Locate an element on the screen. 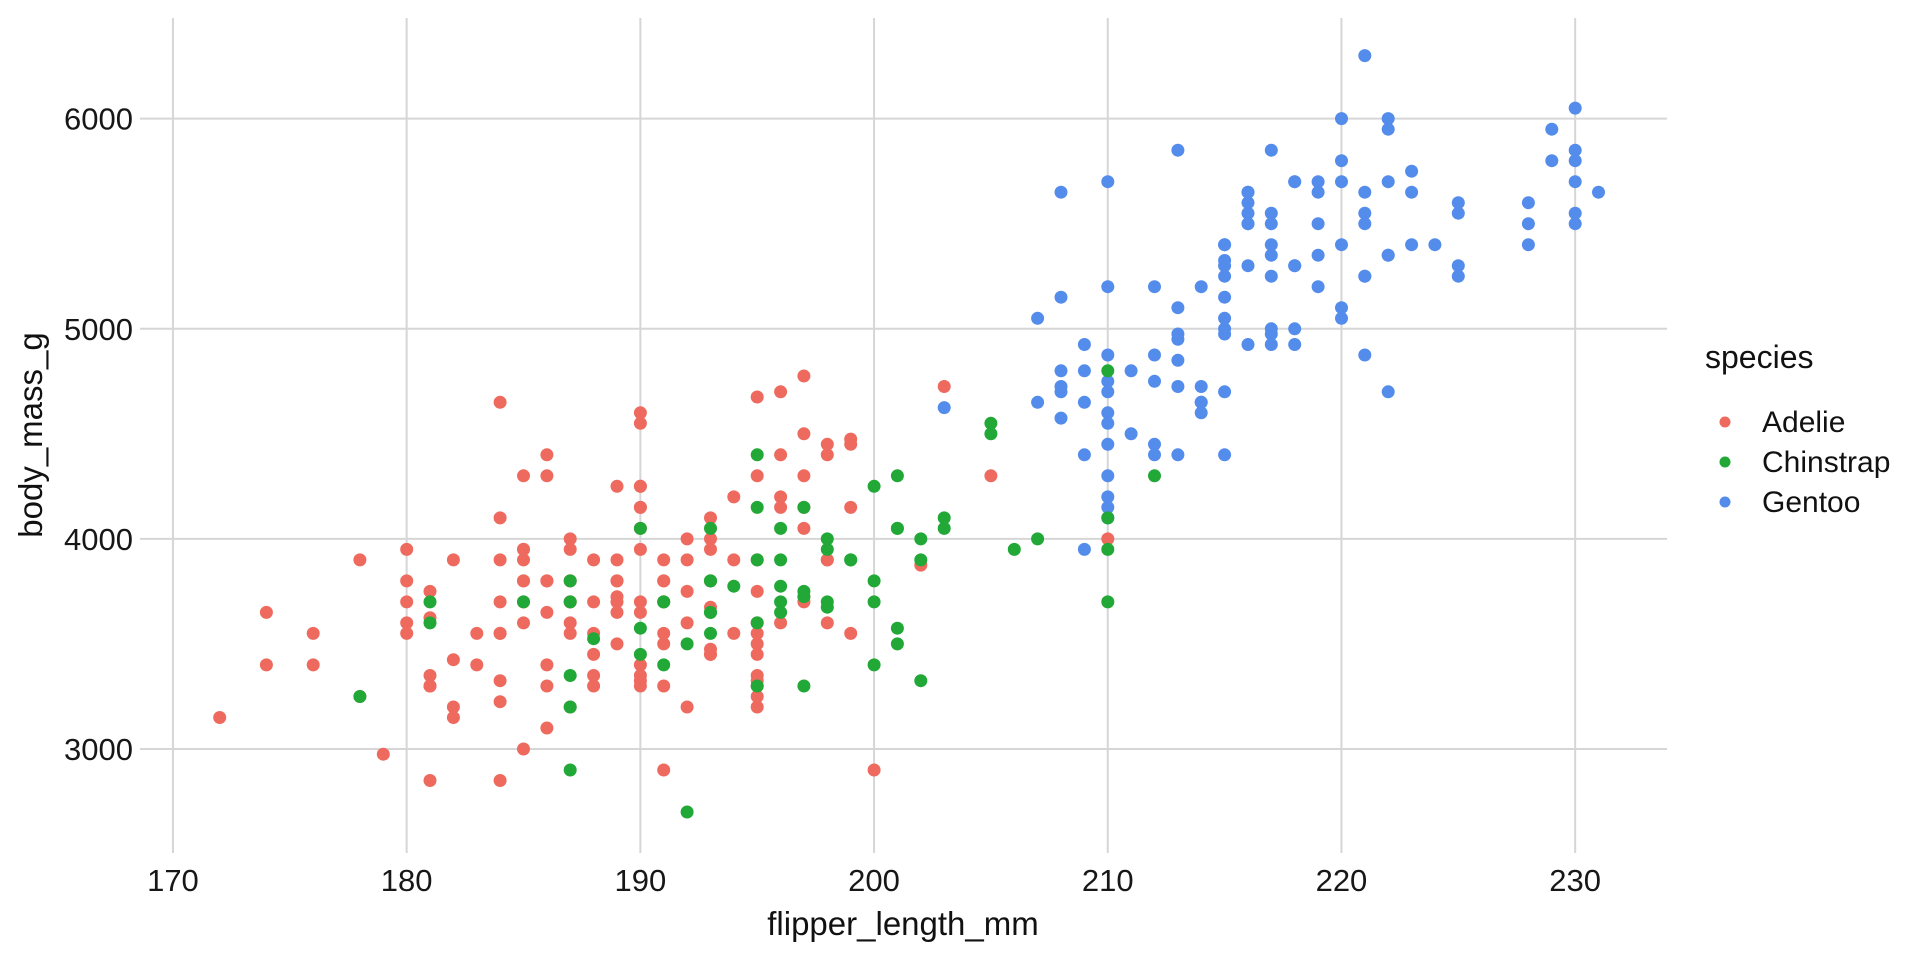  legend: species Adelie Chinstrap Gentoo is located at coordinates (1797, 429).